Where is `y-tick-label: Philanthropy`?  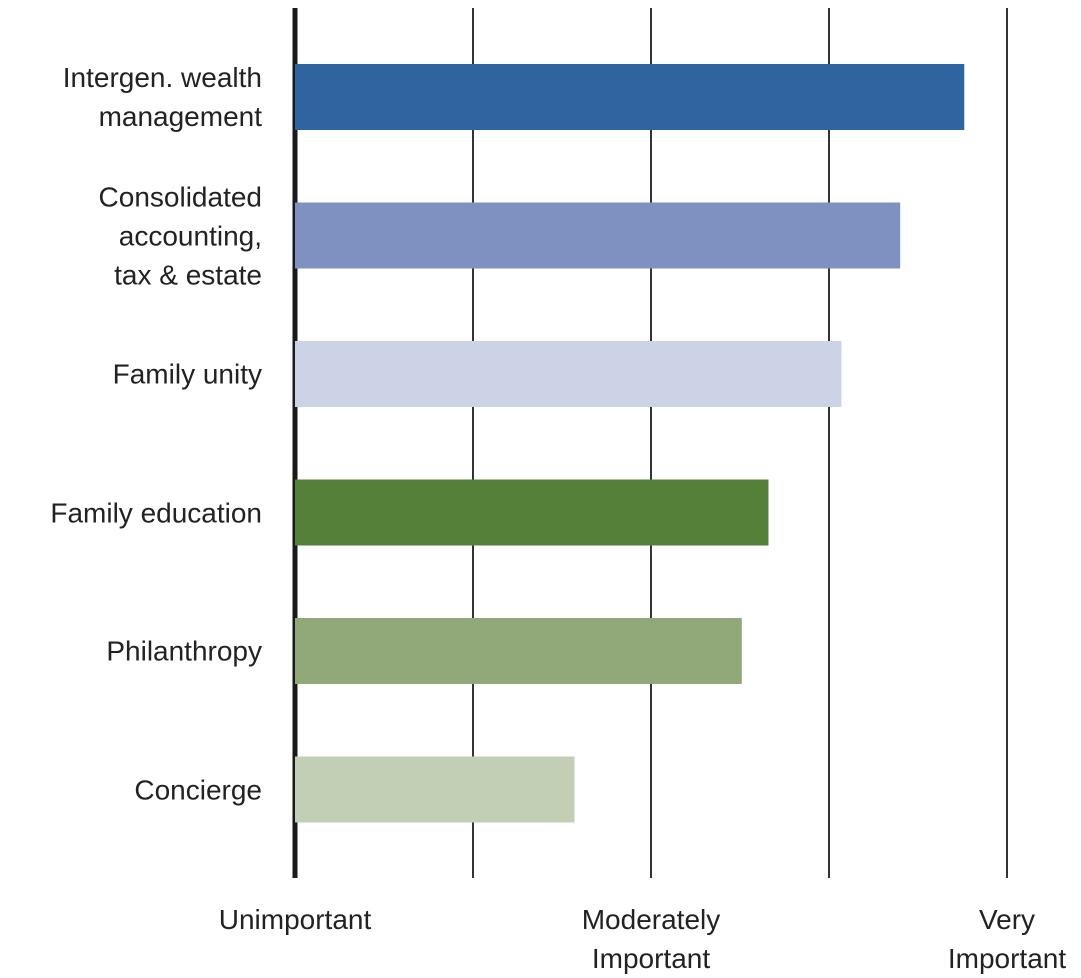
y-tick-label: Philanthropy is located at coordinates (184, 651).